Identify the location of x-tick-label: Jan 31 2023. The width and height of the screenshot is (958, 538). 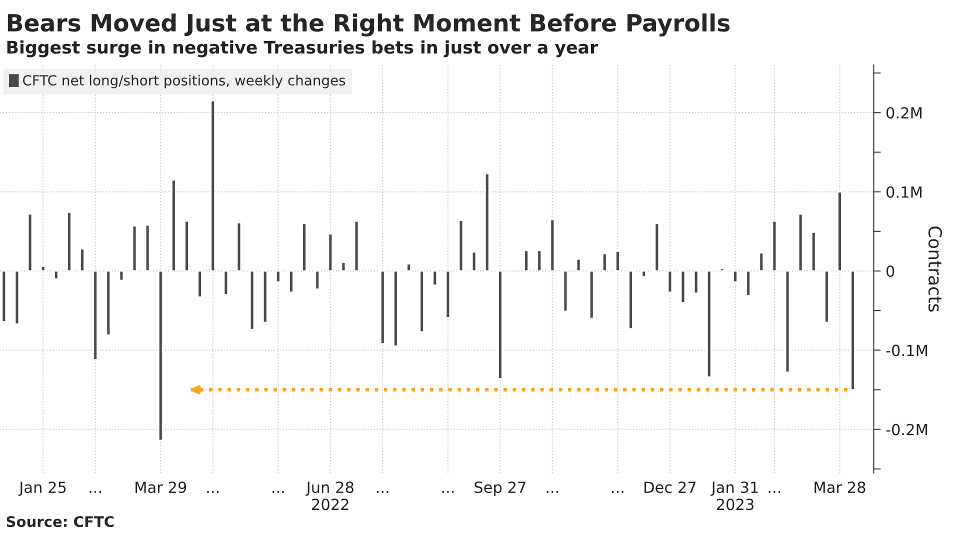
(734, 496).